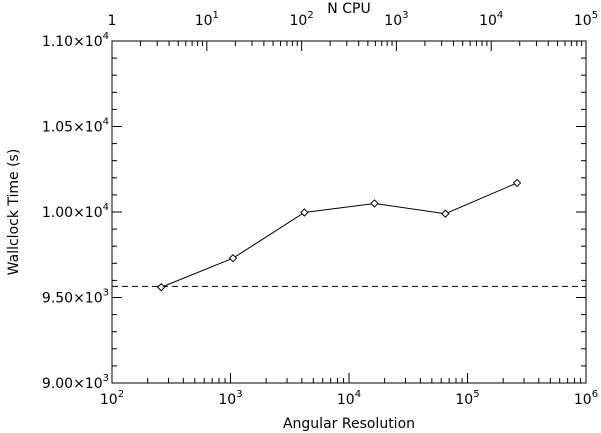 This screenshot has height=433, width=601. I want to click on x2-tick-label: 10², so click(301, 19).